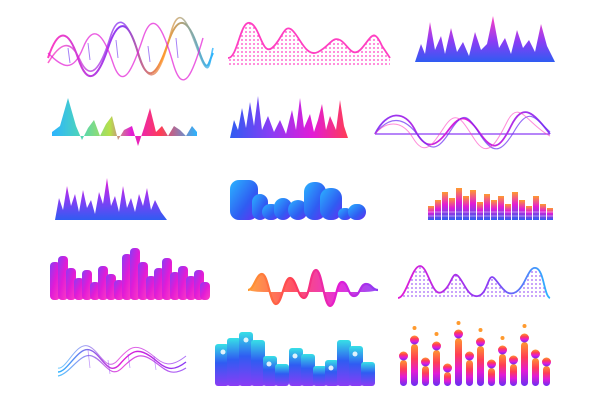  What do you see at coordinates (130, 274) in the screenshot?
I see `magenta-castle-bars-icon` at bounding box center [130, 274].